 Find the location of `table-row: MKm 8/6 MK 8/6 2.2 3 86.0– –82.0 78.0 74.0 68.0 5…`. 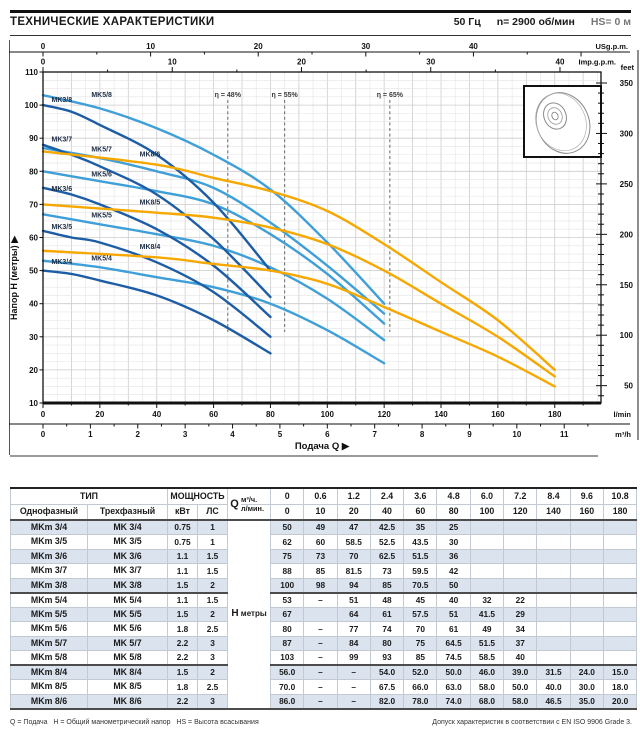

table-row: MKm 8/6 MK 8/6 2.2 3 86.0– –82.0 78.0 74.0 68.0 5… is located at coordinates (324, 701).